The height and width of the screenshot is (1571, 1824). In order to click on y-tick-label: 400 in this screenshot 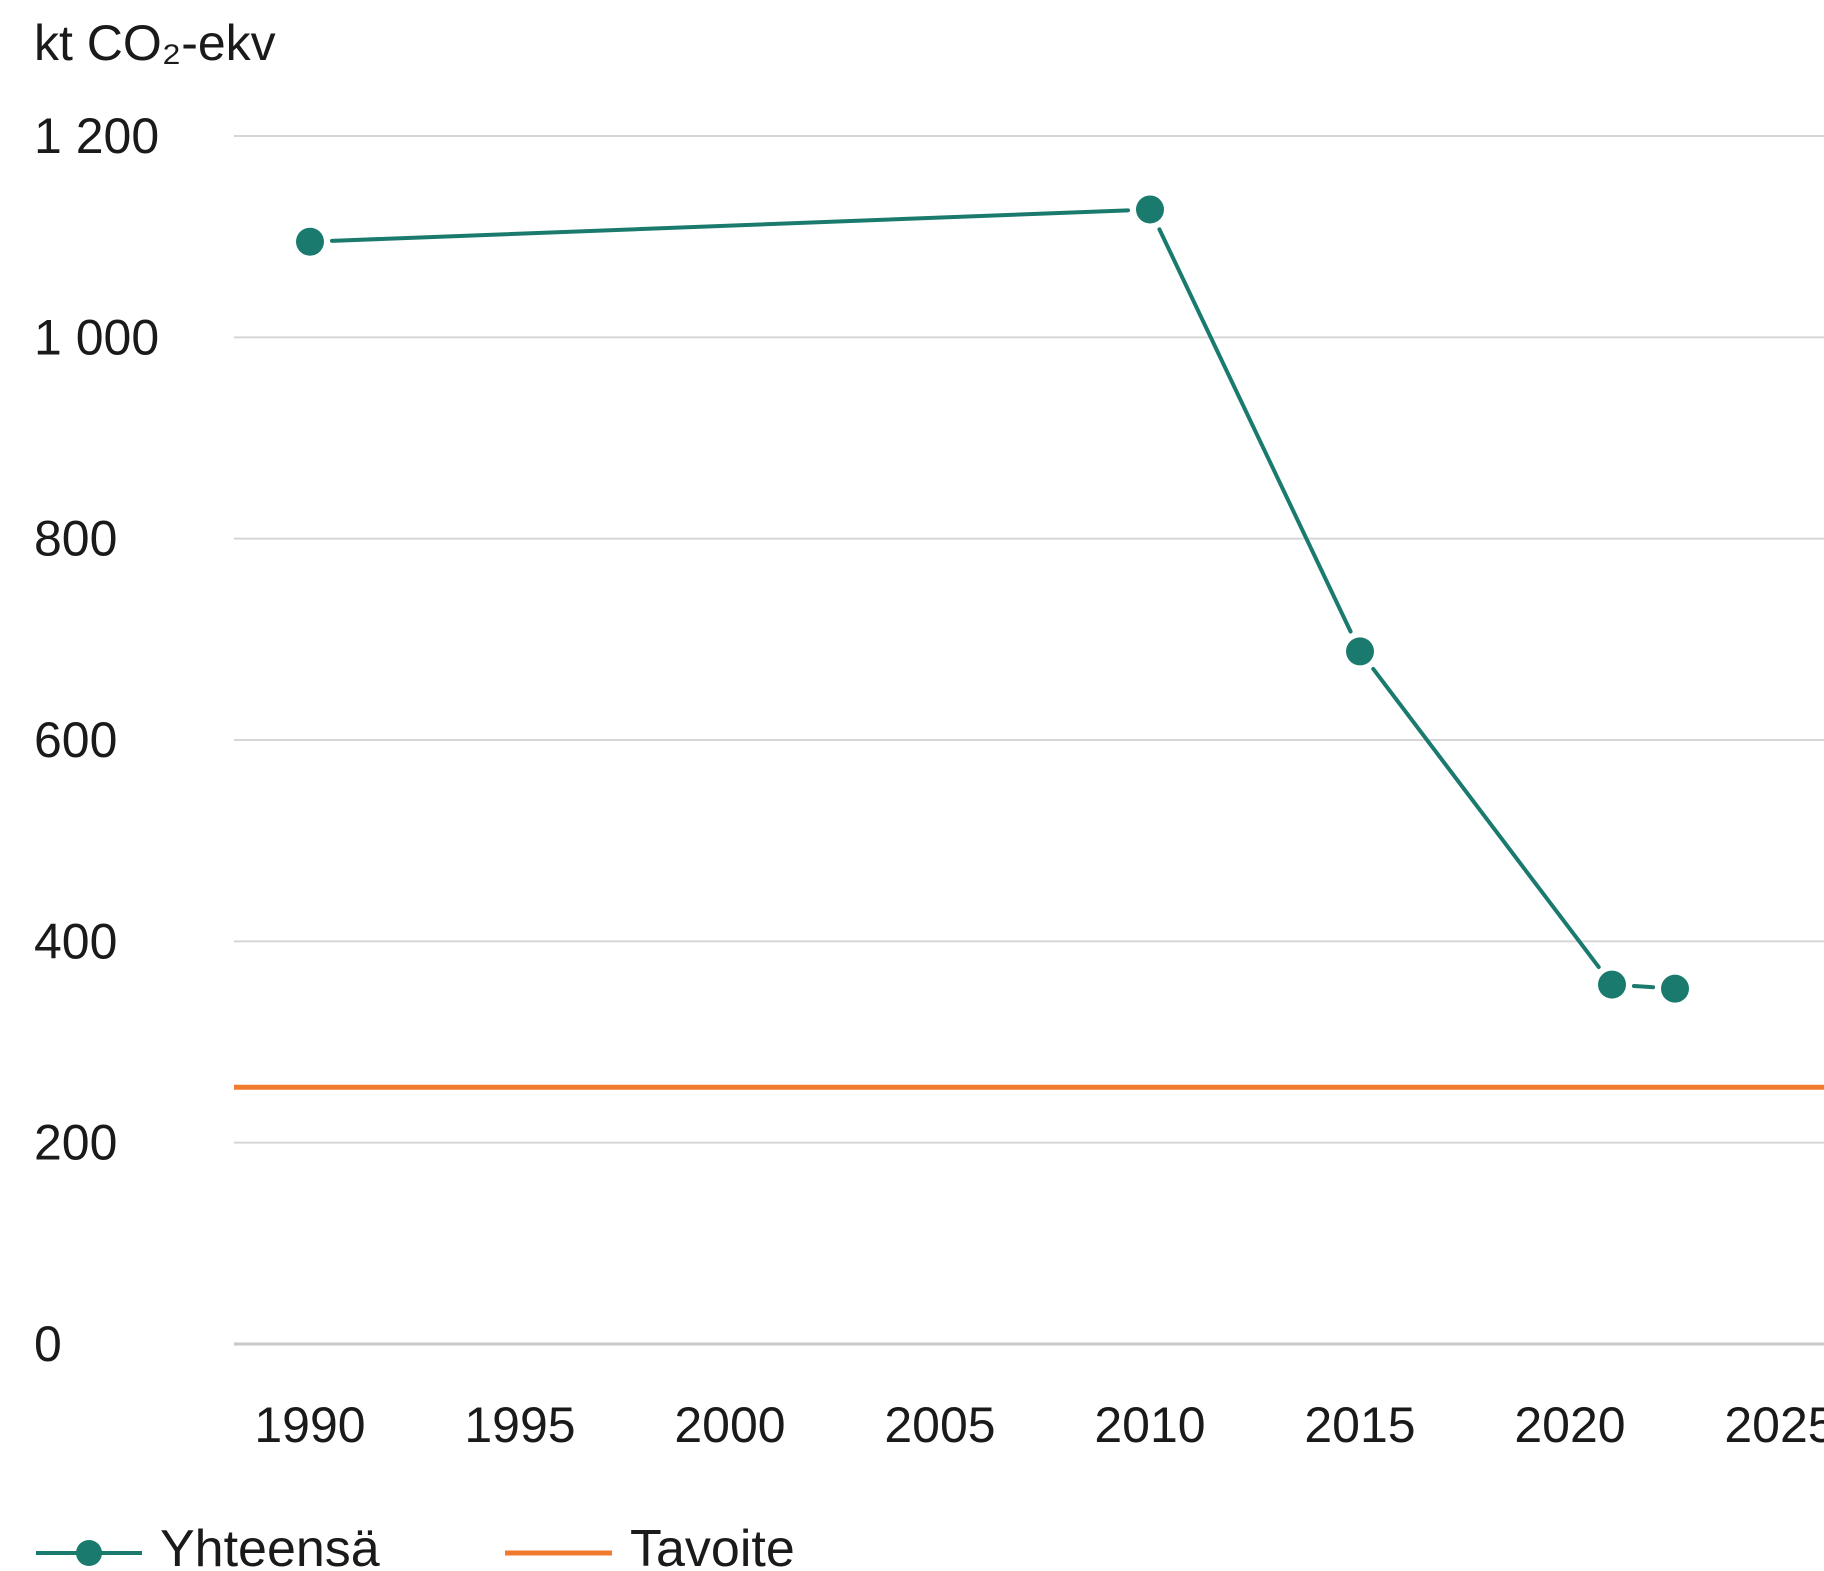, I will do `click(75, 941)`.